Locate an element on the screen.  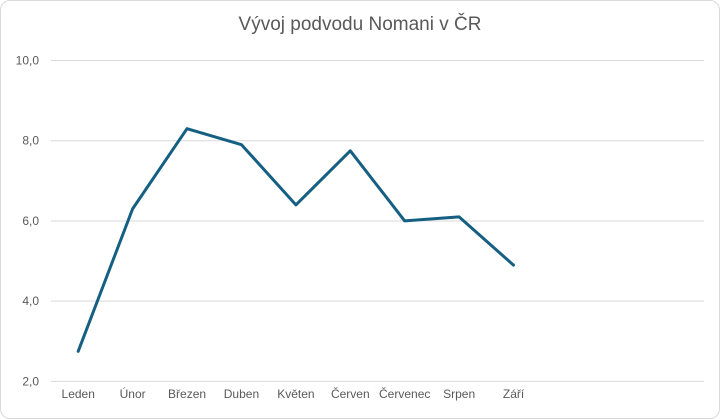
x-axis-tick-label: Březen is located at coordinates (187, 394).